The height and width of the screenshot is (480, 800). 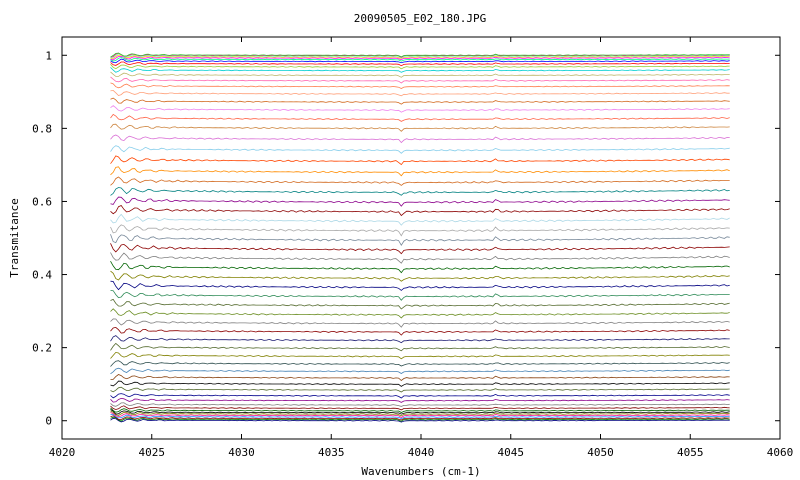 I want to click on x-tick-label: 4055, so click(x=690, y=452).